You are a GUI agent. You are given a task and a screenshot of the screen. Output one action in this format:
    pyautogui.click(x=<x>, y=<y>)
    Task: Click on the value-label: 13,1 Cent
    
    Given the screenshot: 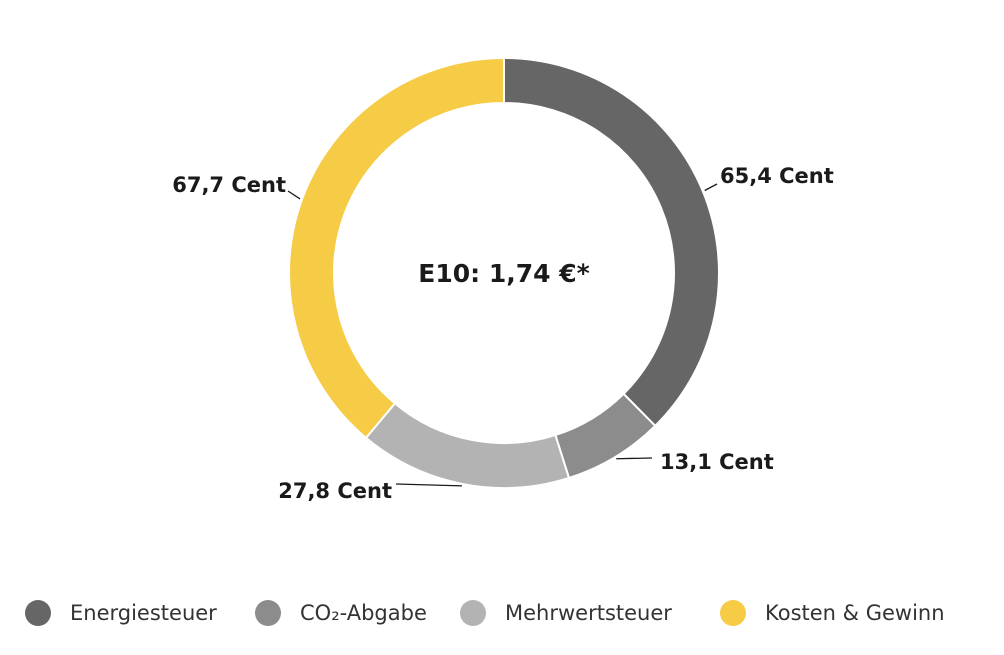 What is the action you would take?
    pyautogui.click(x=717, y=462)
    